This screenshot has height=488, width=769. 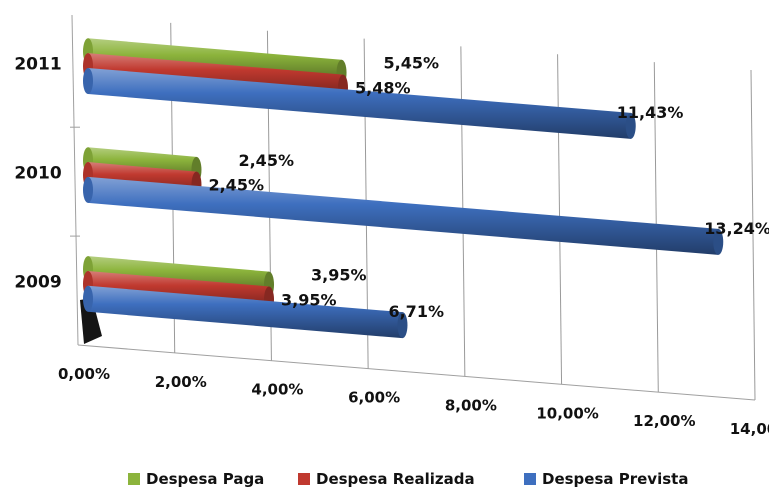 What do you see at coordinates (471, 405) in the screenshot?
I see `x-tick-label: 8,00%` at bounding box center [471, 405].